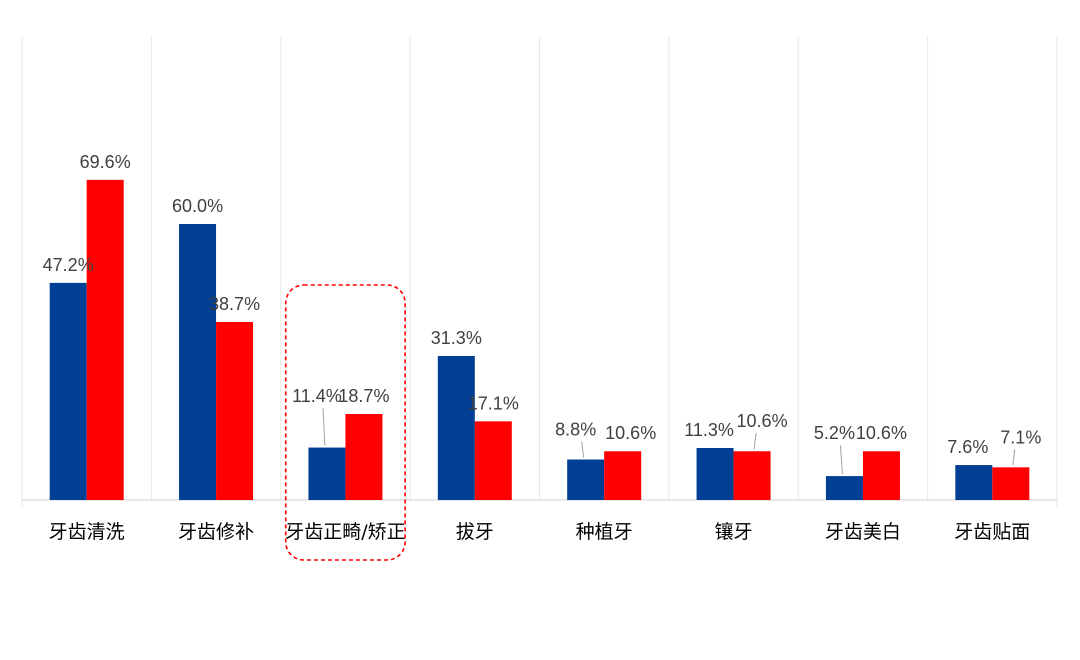  Describe the element at coordinates (630, 433) in the screenshot. I see `data-label-s2-4: 10.6%` at that location.